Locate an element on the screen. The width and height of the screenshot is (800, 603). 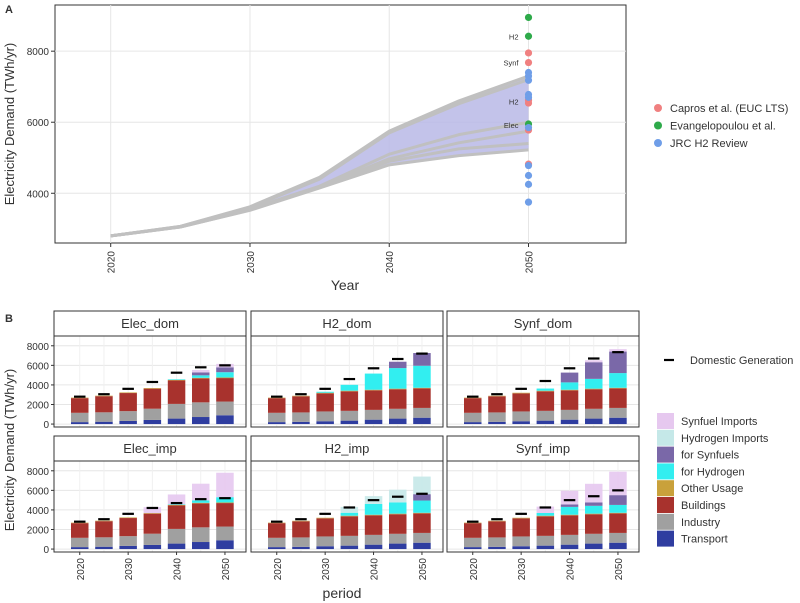
facet-border is located at coordinates (150, 506).